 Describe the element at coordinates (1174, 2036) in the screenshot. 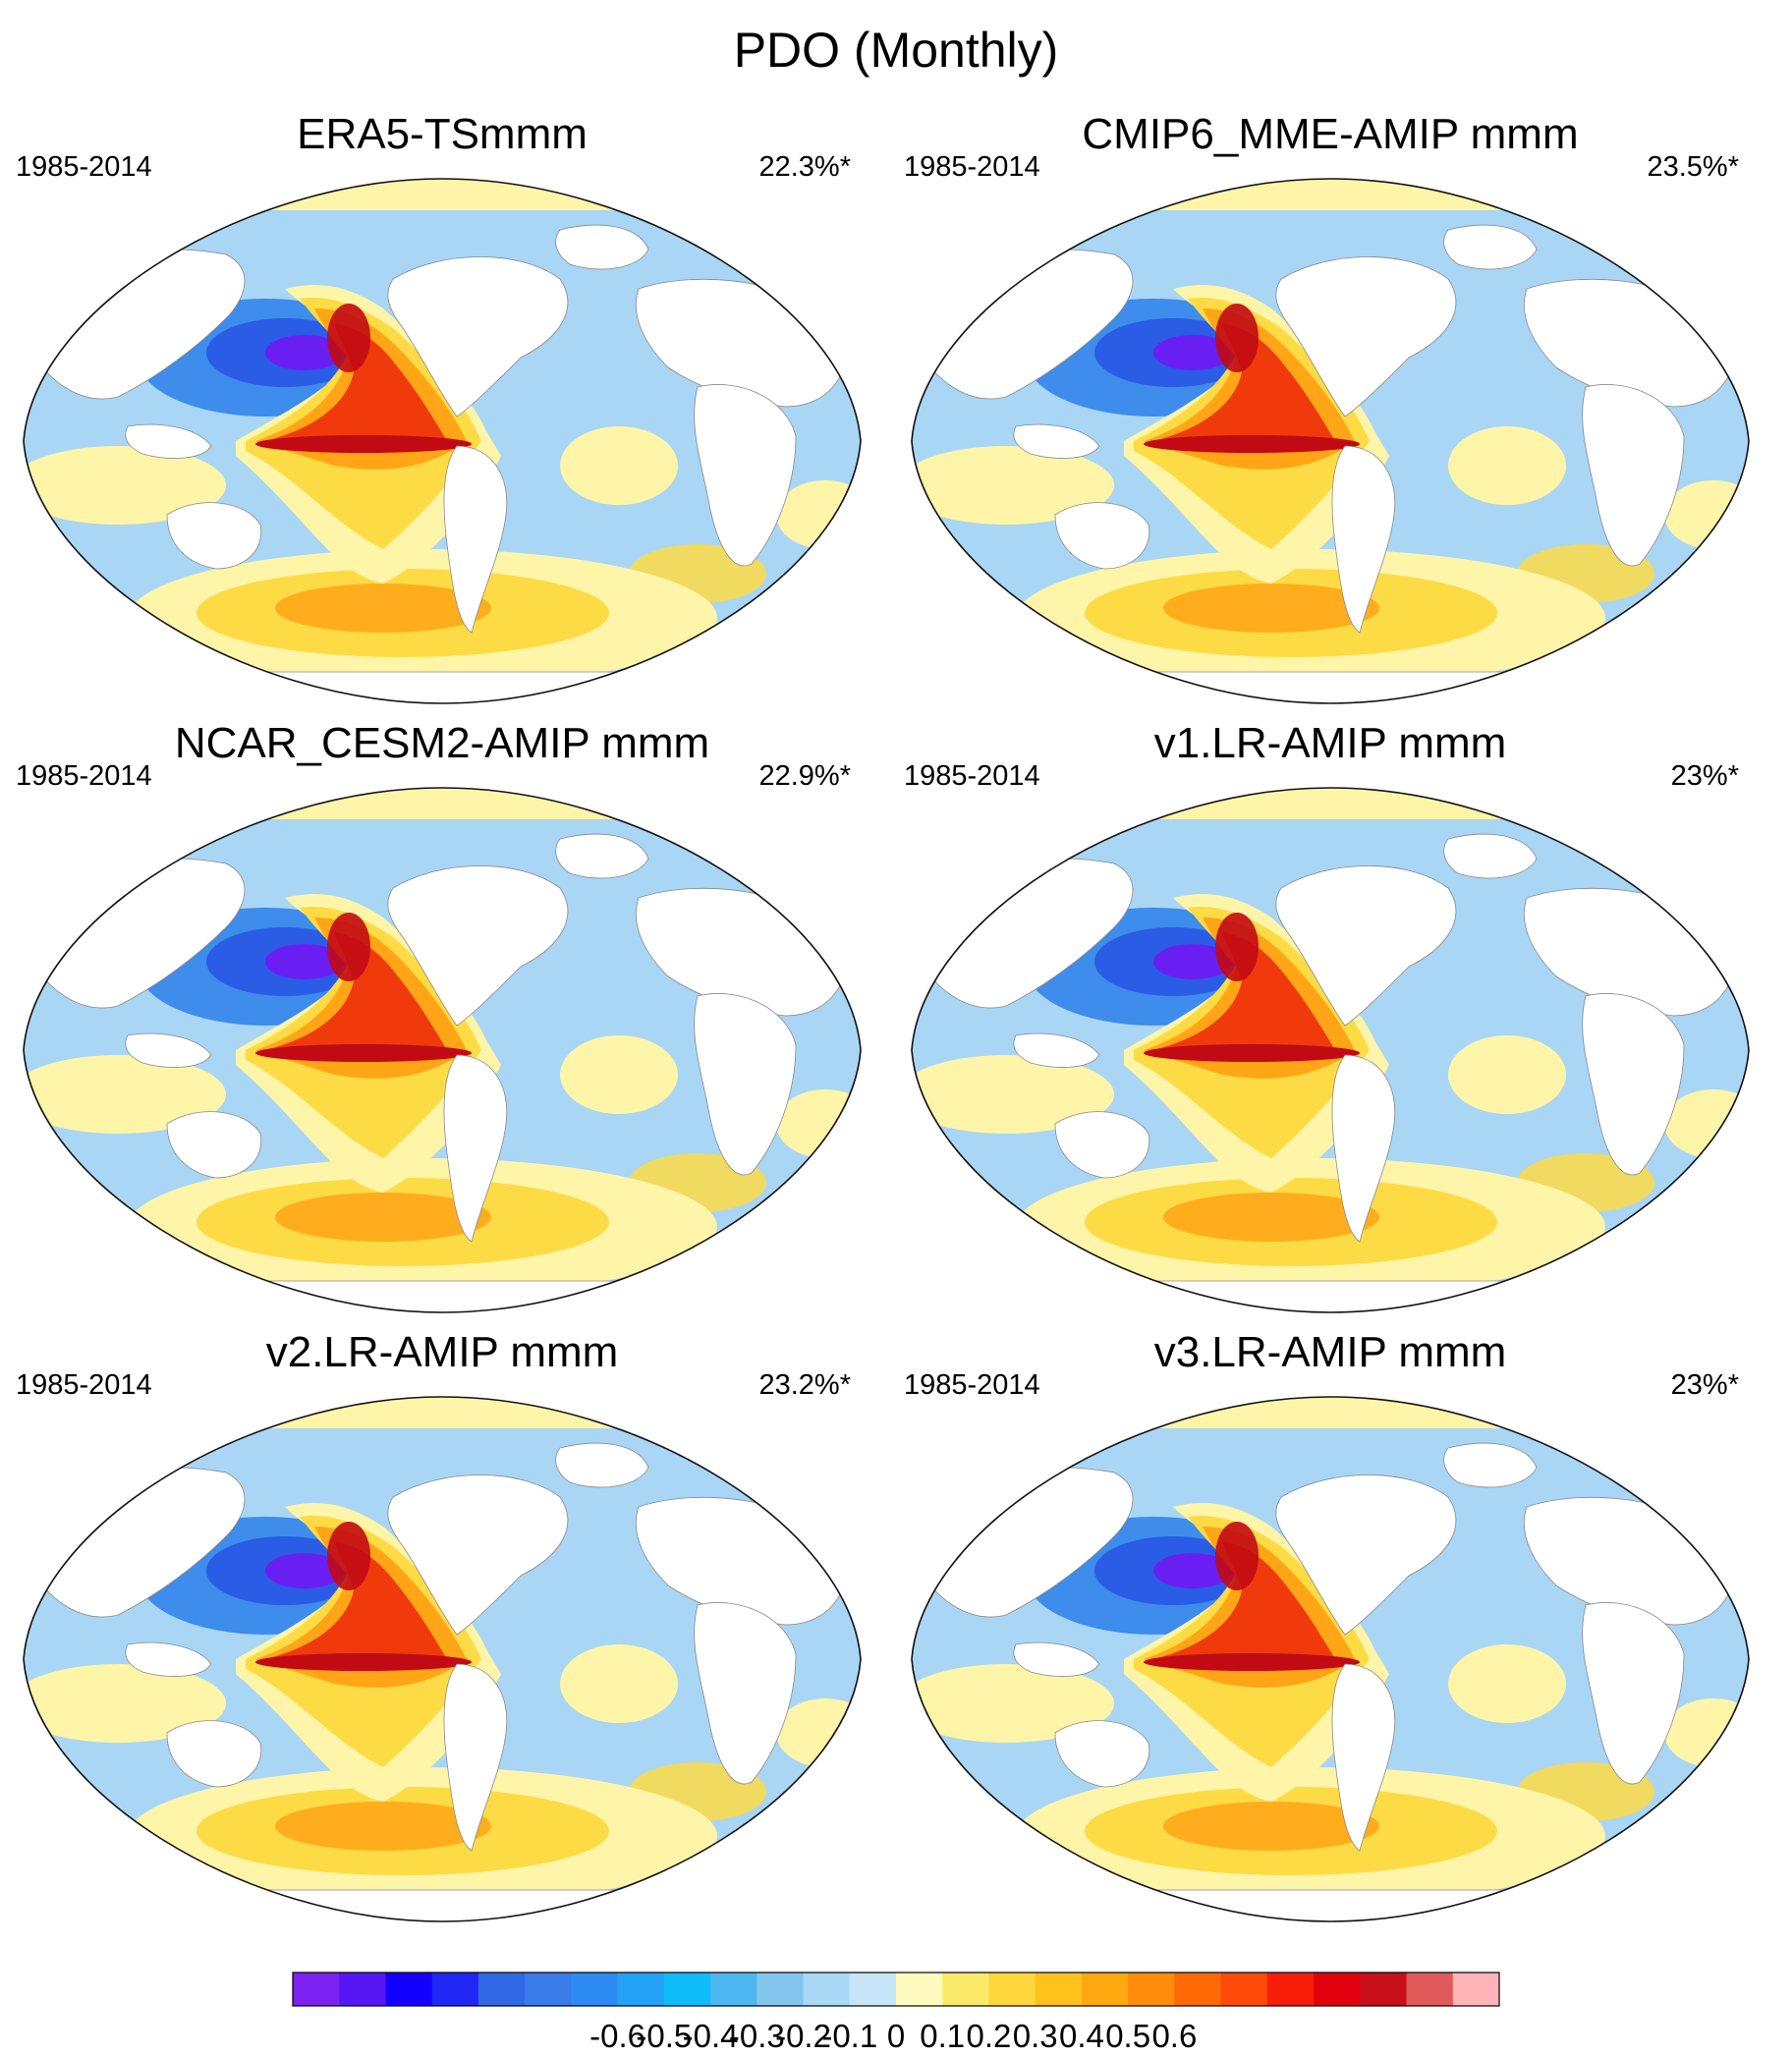

I see `colorbar-tick-label: 0.6` at that location.